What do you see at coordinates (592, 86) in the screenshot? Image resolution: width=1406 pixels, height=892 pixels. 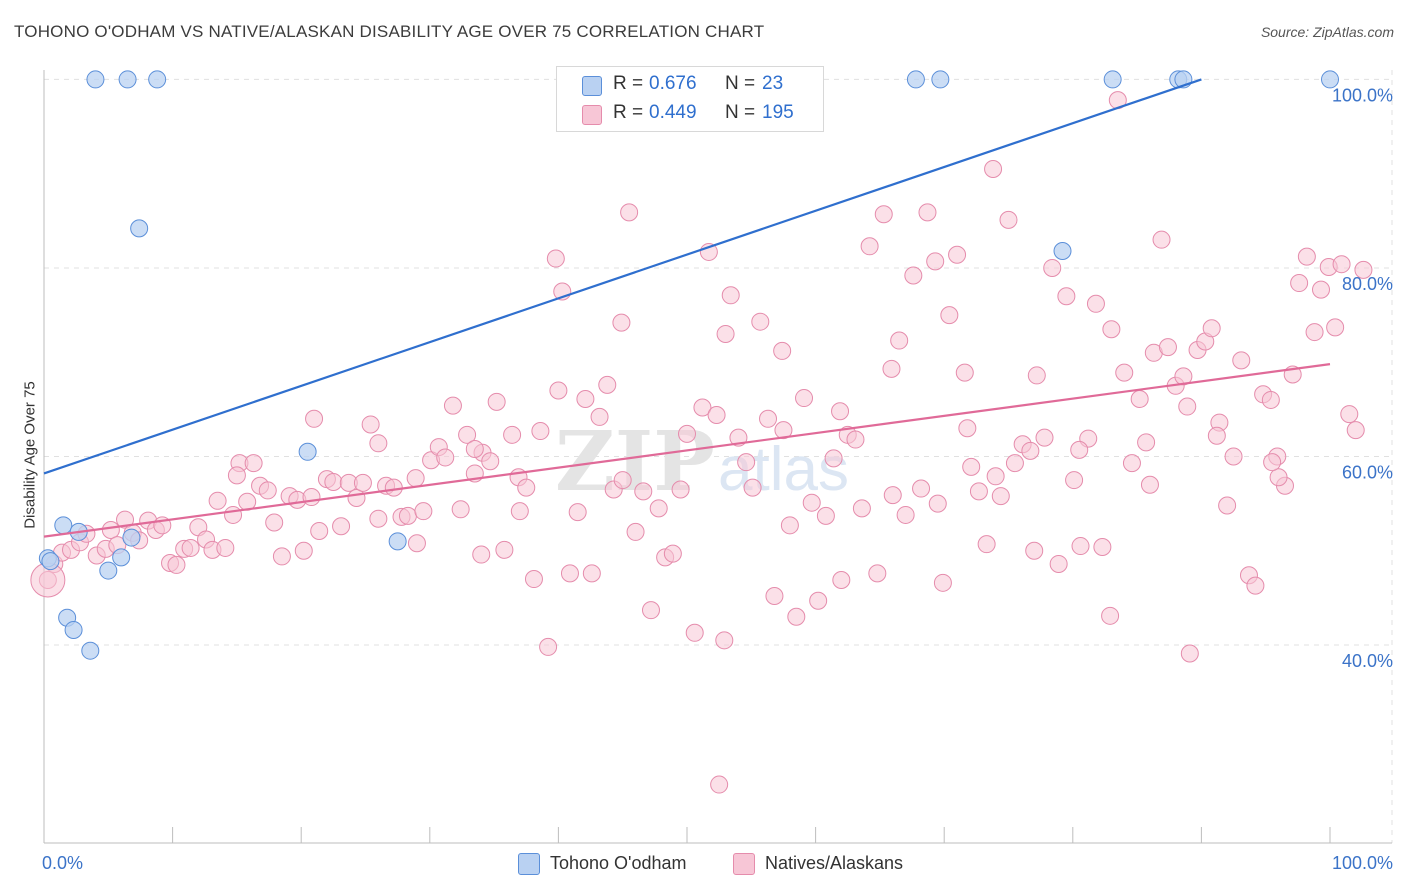 I see `legend-swatch-blue` at bounding box center [592, 86].